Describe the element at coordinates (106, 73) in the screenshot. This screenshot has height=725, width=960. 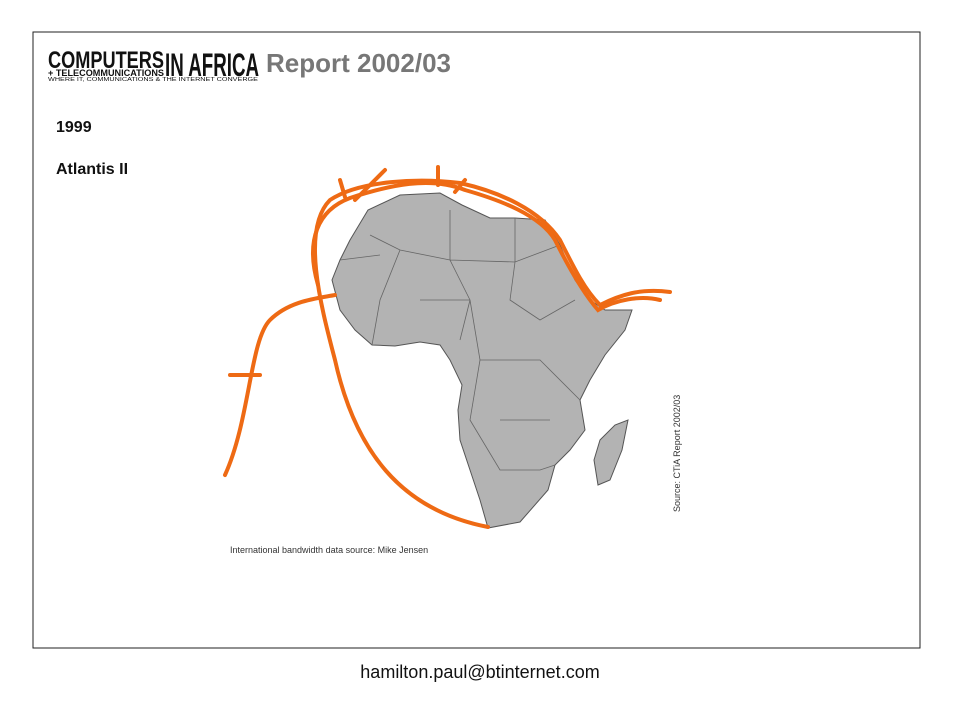
I see `logo-sub: + TELECOMMUNICATIONS` at that location.